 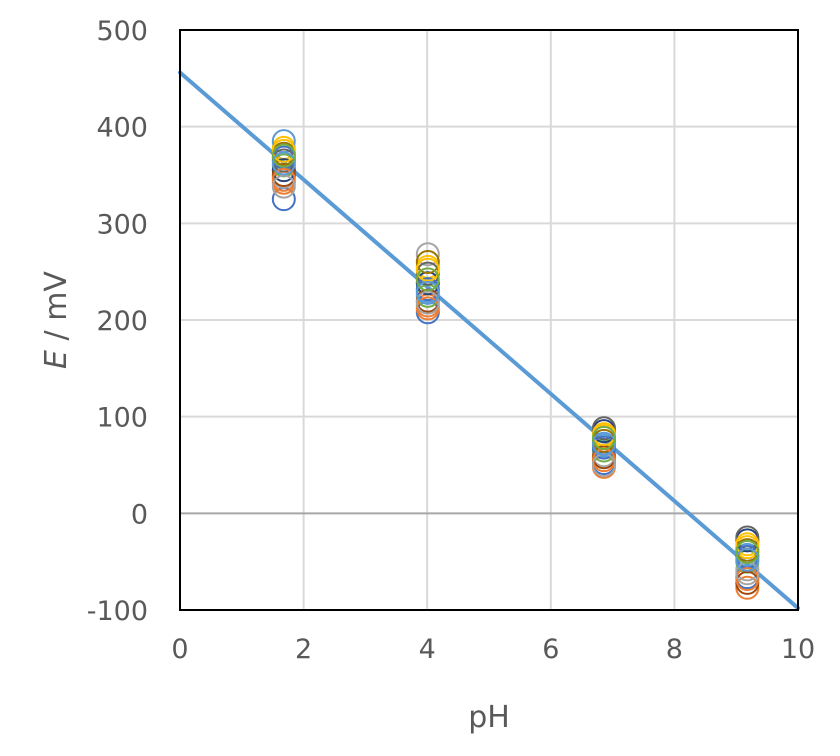 What do you see at coordinates (798, 649) in the screenshot?
I see `x-tick-label: 10` at bounding box center [798, 649].